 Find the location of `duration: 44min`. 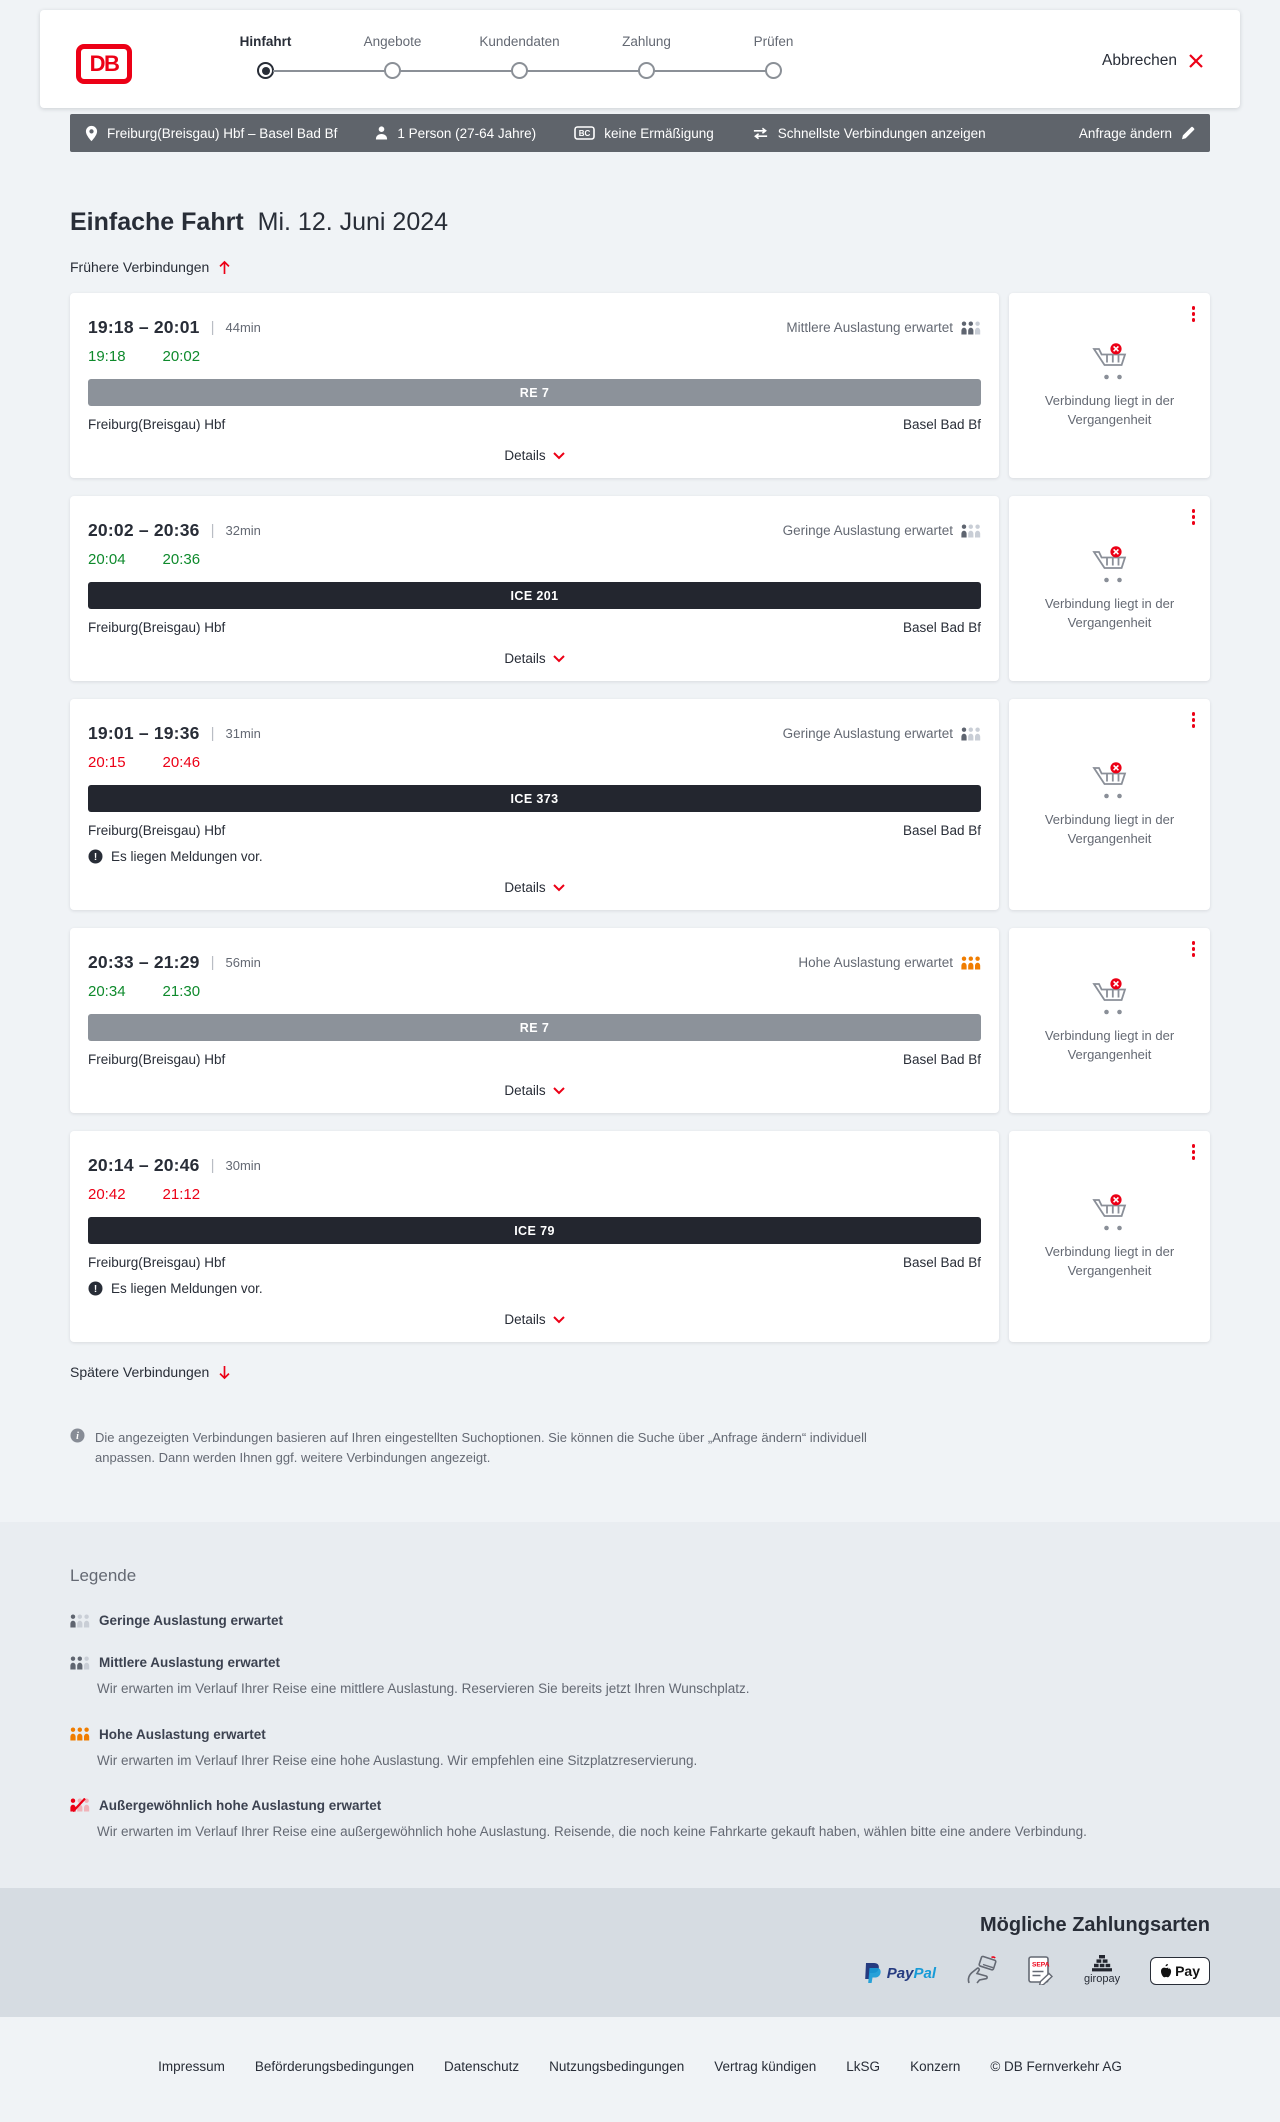

duration: 44min is located at coordinates (243, 327).